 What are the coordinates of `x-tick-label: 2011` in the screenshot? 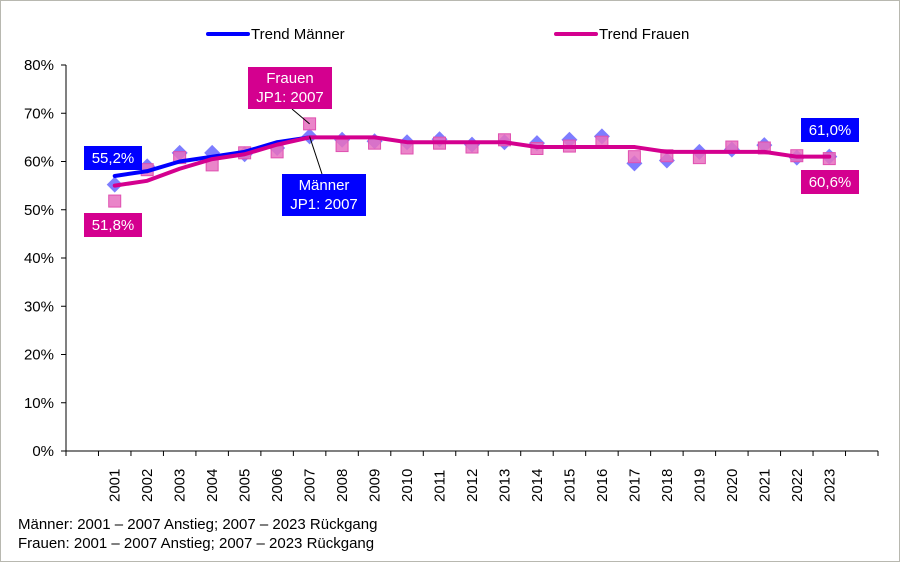 It's located at (440, 486).